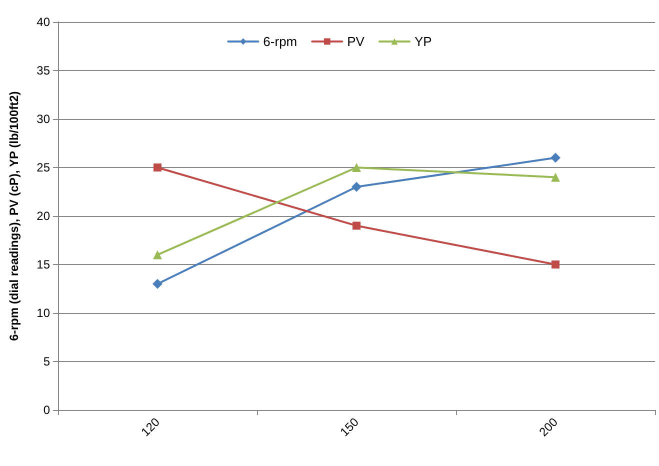 This screenshot has height=466, width=659. What do you see at coordinates (43, 167) in the screenshot?
I see `y-tick-label: 25` at bounding box center [43, 167].